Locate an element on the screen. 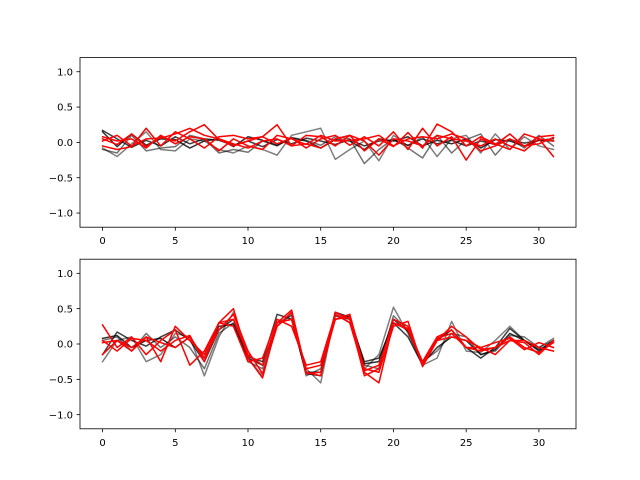 This screenshot has height=480, width=640. bottom-x-tick-15: 15 is located at coordinates (320, 438).